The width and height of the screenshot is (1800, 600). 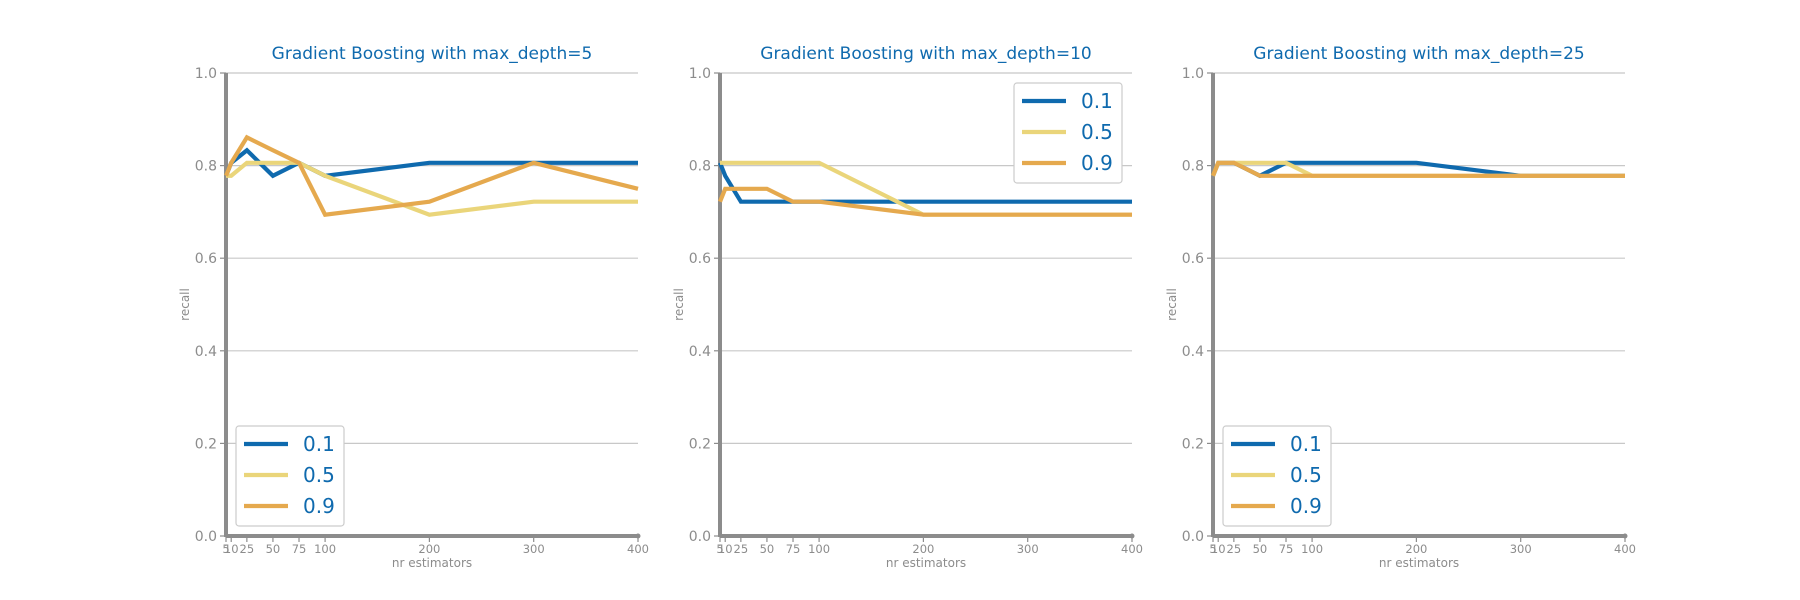 I want to click on chart-title: Gradient Boosting with max_depth=5, so click(x=432, y=54).